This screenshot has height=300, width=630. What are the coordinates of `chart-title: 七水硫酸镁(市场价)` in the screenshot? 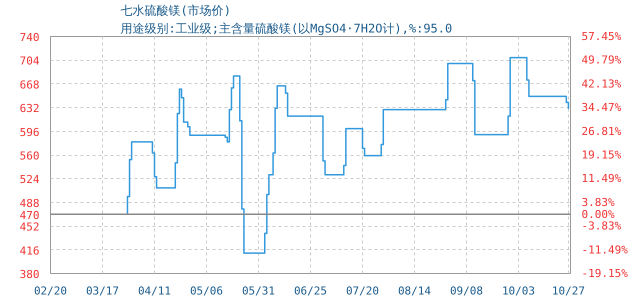 It's located at (175, 11).